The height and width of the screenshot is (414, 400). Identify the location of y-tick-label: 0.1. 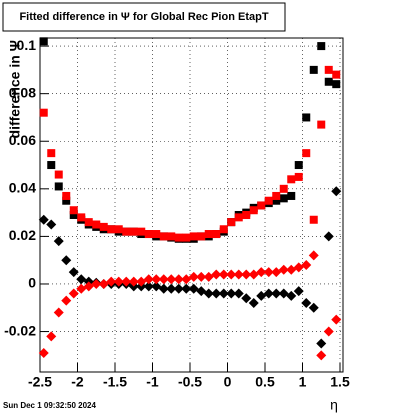
(27, 45).